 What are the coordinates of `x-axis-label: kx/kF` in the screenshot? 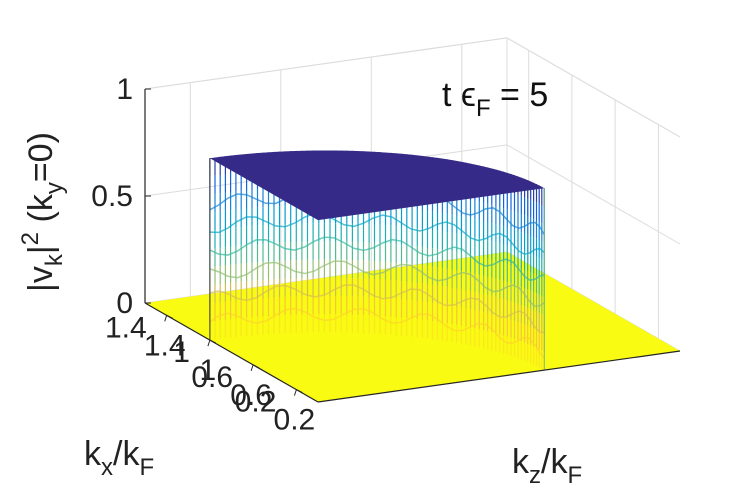 It's located at (119, 458).